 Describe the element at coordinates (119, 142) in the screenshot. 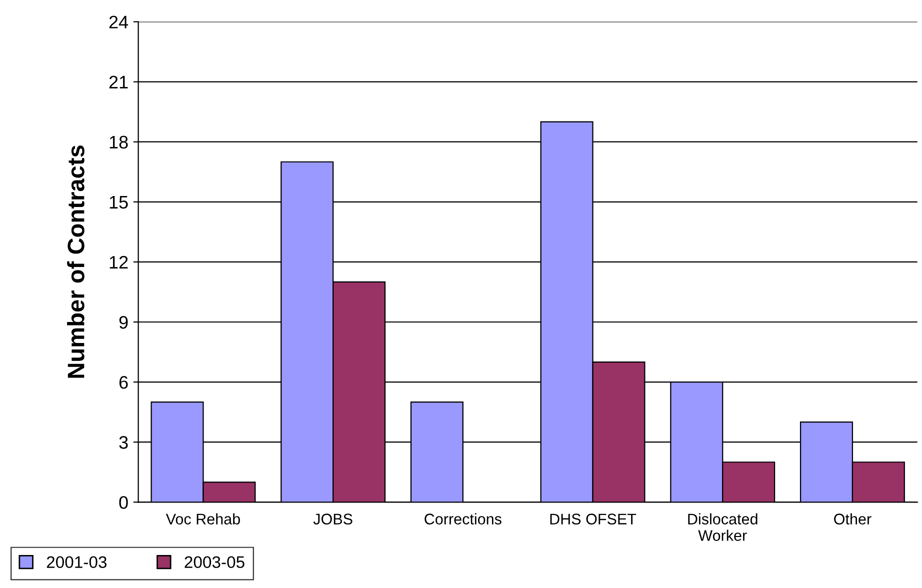

I see `y-tick-label: 18` at that location.